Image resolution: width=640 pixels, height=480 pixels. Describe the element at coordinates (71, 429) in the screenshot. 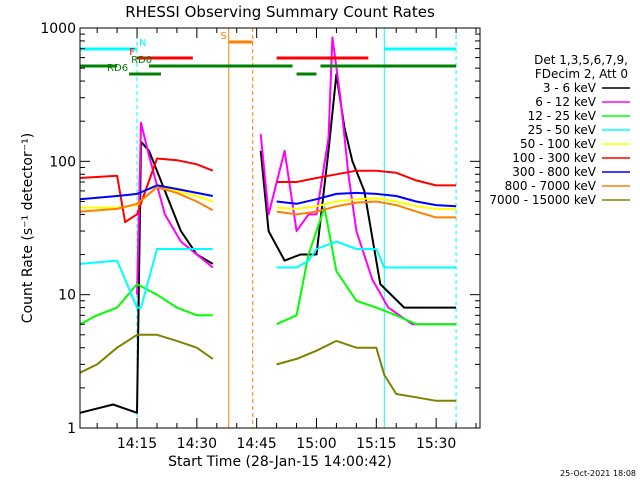

I see `y-tick-label: 1` at that location.